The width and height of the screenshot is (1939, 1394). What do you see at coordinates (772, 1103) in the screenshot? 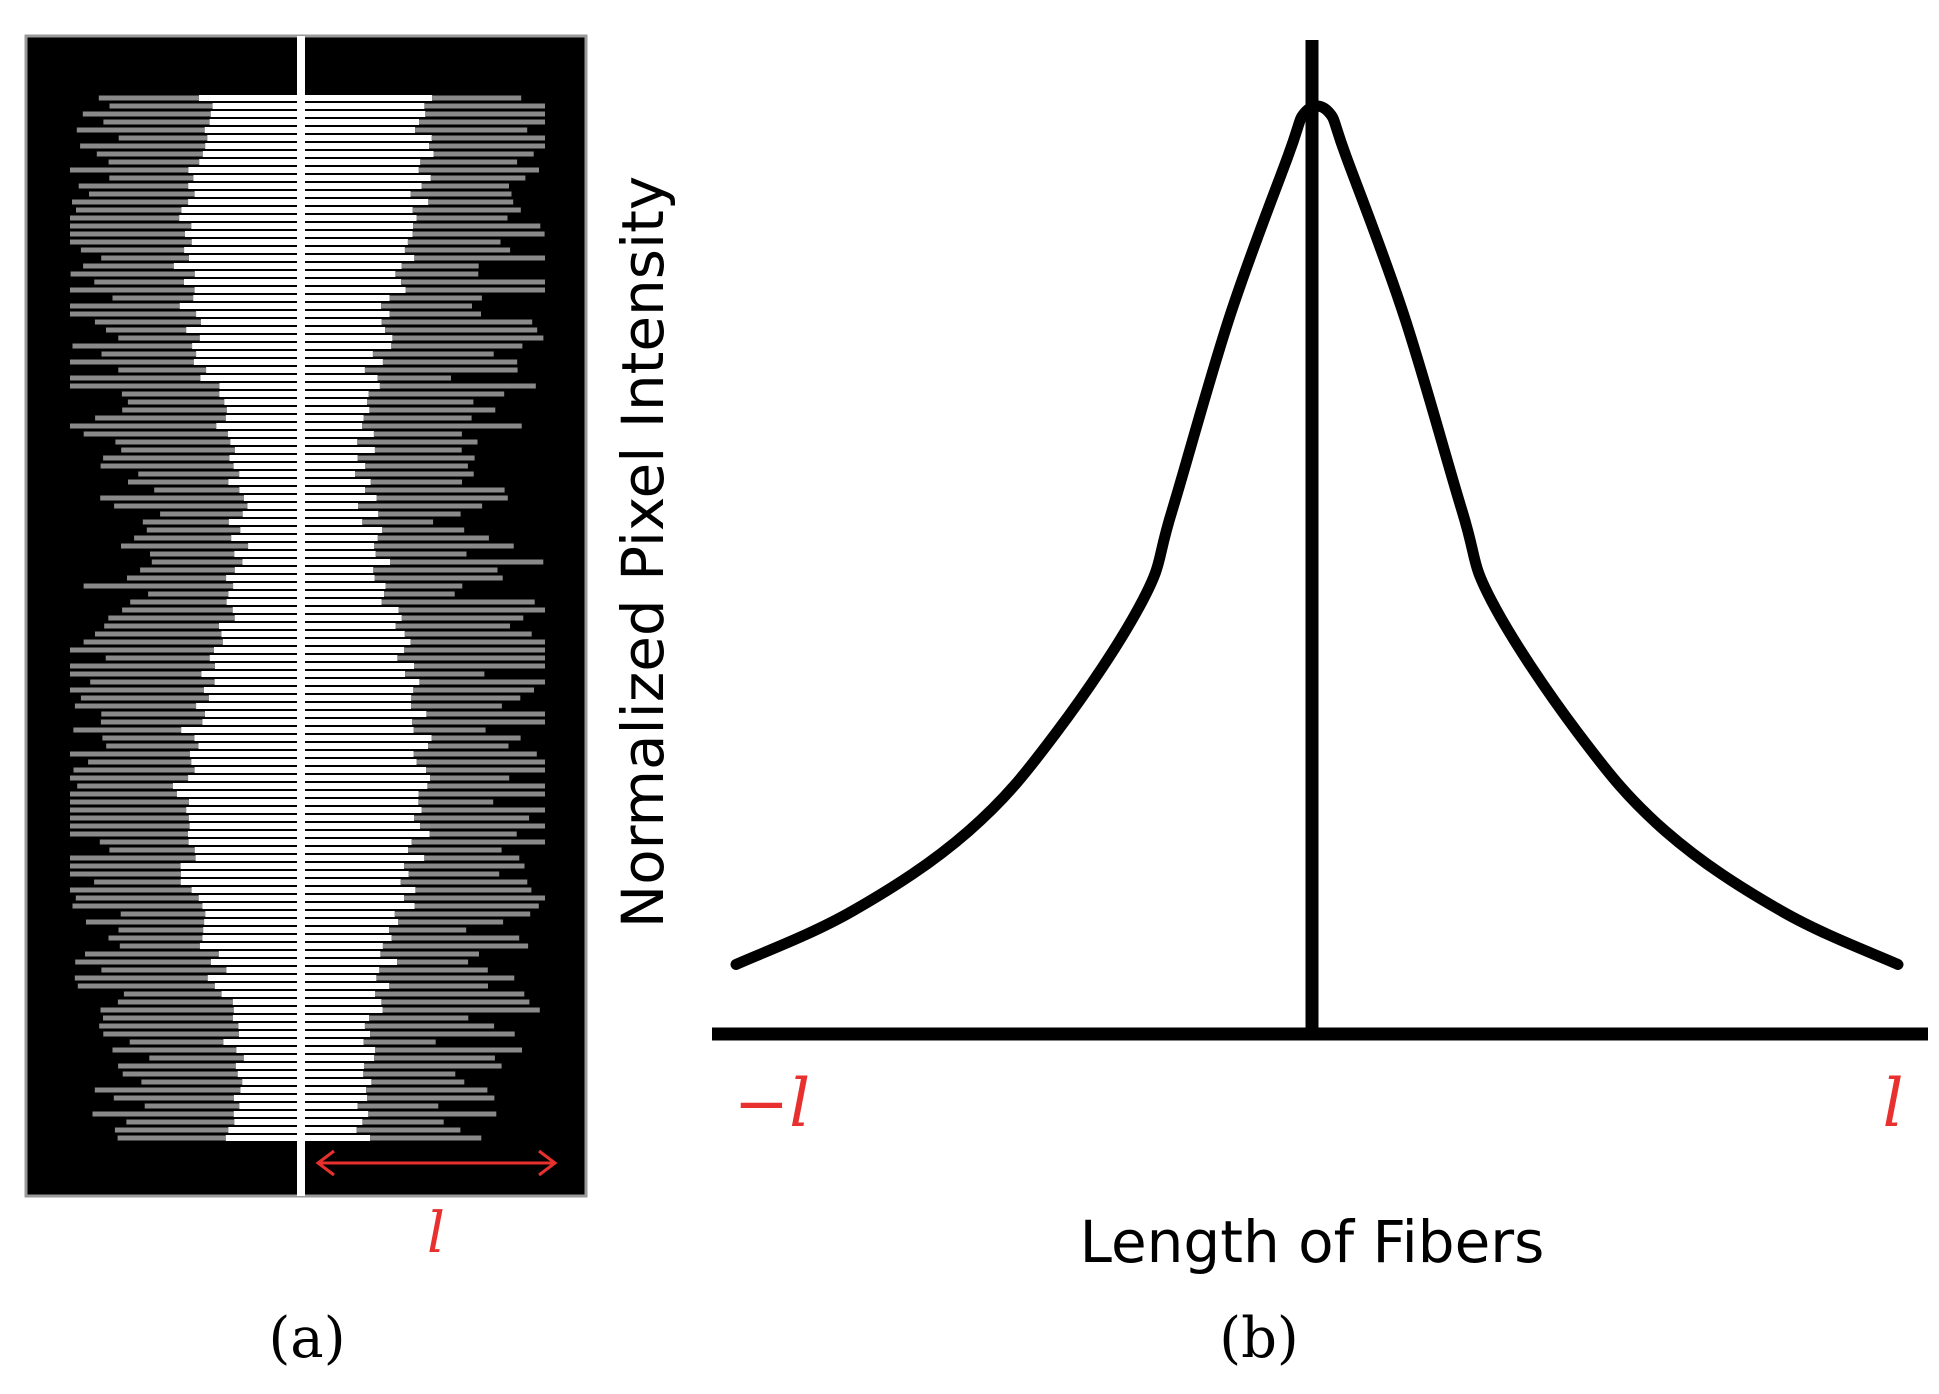
I see `x-tick-left-label: −l` at bounding box center [772, 1103].